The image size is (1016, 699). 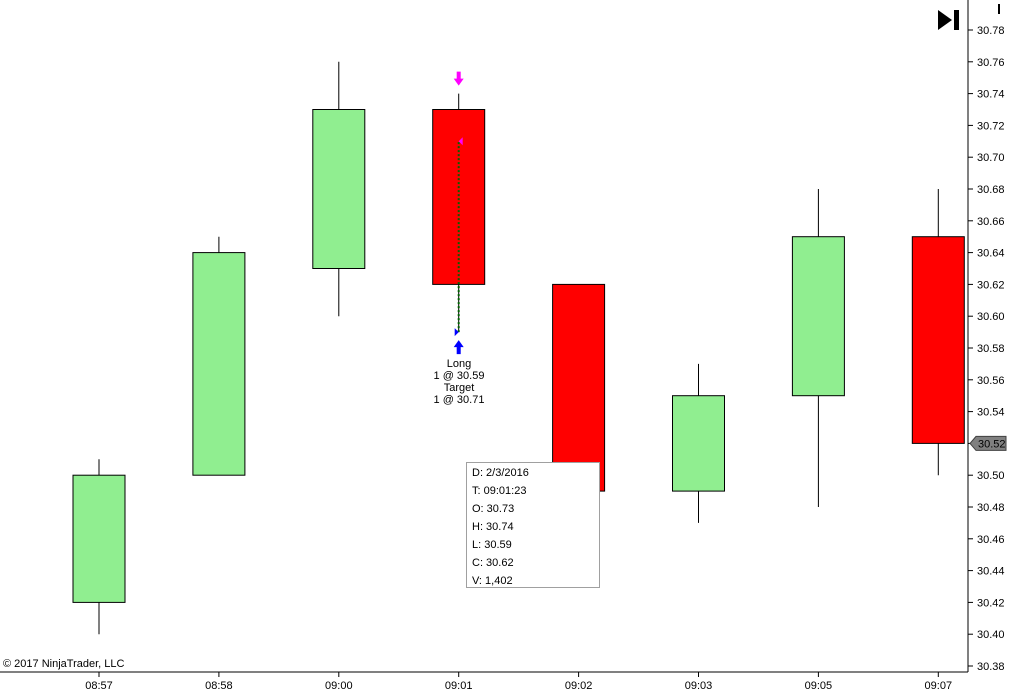 What do you see at coordinates (991, 381) in the screenshot?
I see `y-tick-label: 30.56` at bounding box center [991, 381].